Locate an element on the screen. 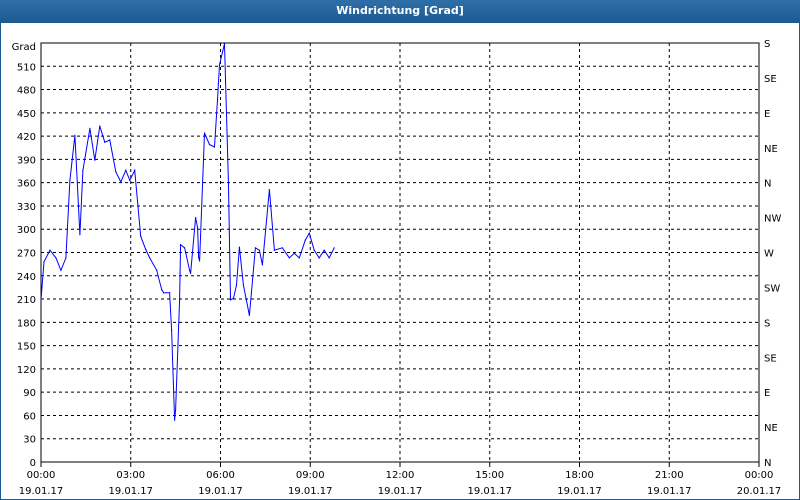 The height and width of the screenshot is (500, 800). y-tick-label: 90 is located at coordinates (29, 393).